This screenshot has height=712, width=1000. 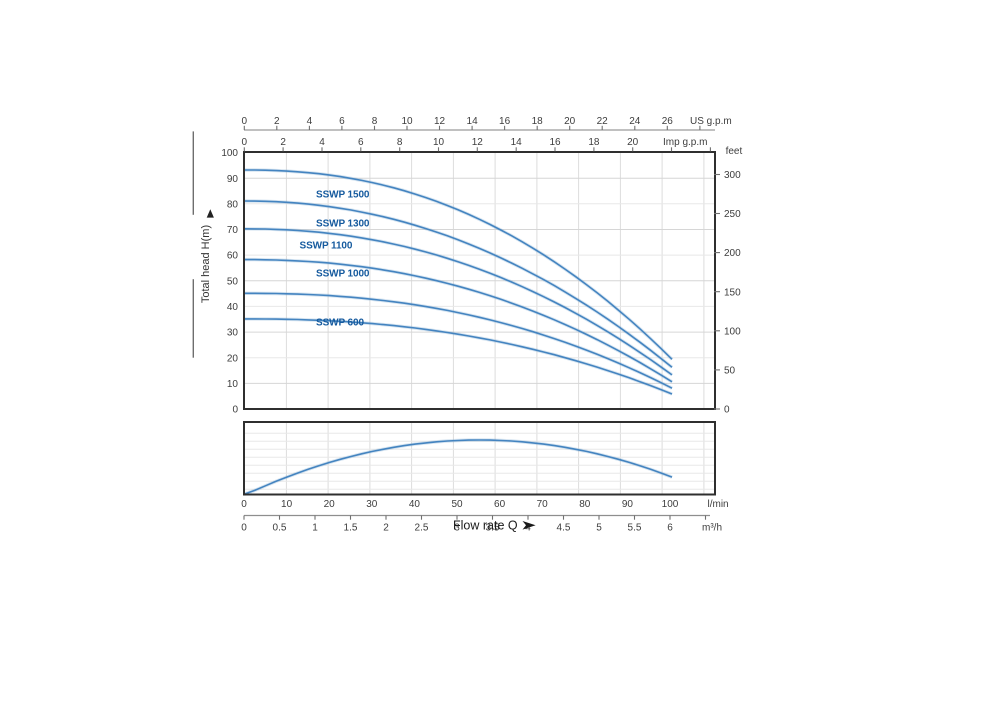 I want to click on svg-text: Flow rate Q, so click(x=485, y=526).